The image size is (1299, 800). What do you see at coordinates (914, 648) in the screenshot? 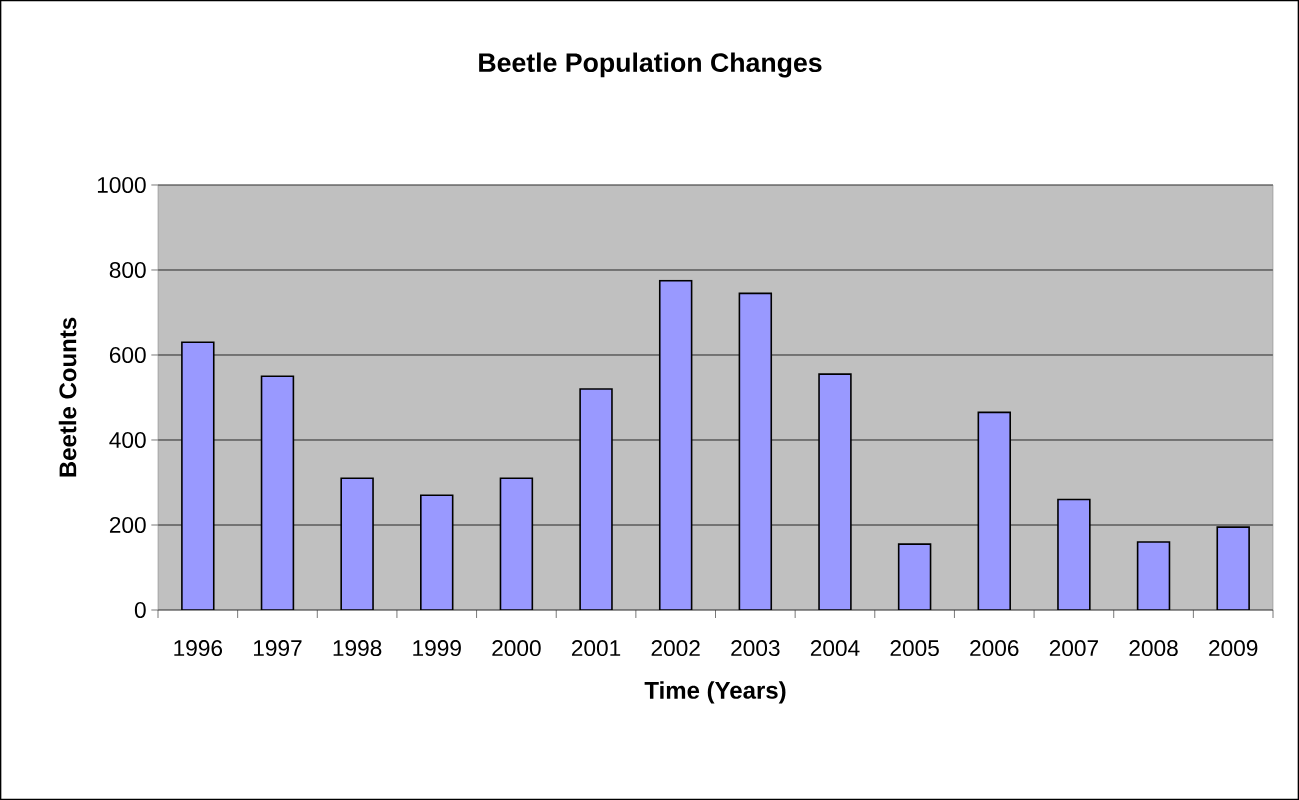
I see `x-tick-label: 2005` at bounding box center [914, 648].